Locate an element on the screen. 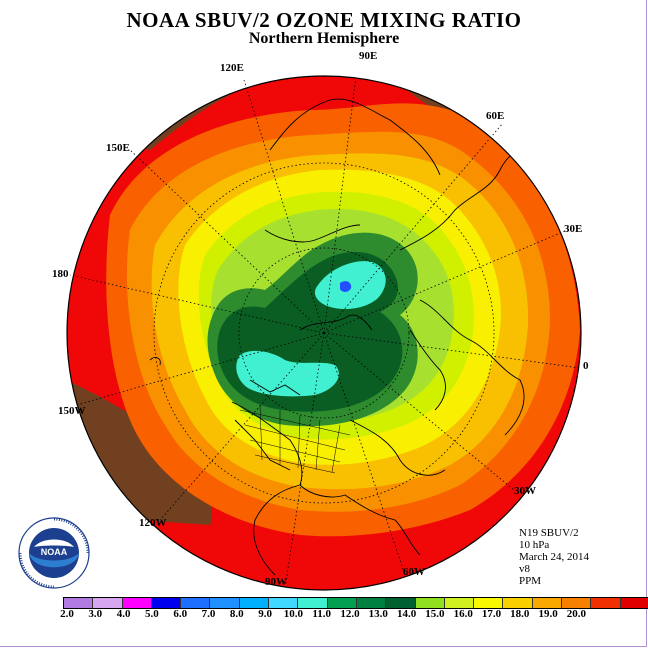  colorbar-tick-label: 6.0 is located at coordinates (180, 614).